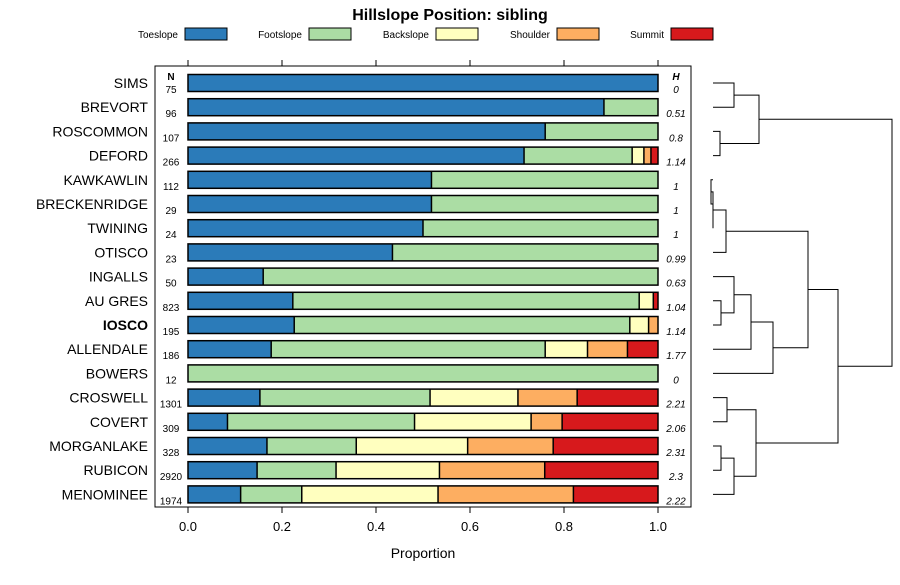 Image resolution: width=900 pixels, height=585 pixels. What do you see at coordinates (383, 108) in the screenshot?
I see `row-brevort: BREVORT 96 0.51` at bounding box center [383, 108].